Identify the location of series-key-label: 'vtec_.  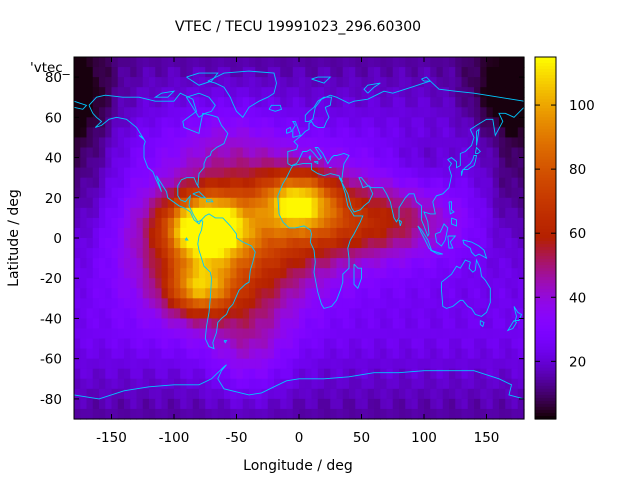
(50, 68).